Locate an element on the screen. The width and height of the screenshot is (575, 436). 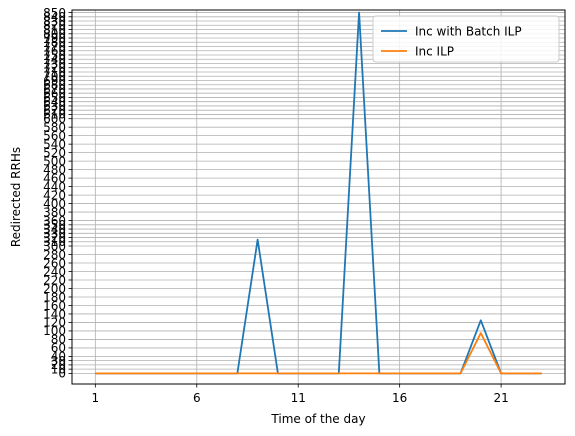
y-tick-label: 400 is located at coordinates (54, 204).